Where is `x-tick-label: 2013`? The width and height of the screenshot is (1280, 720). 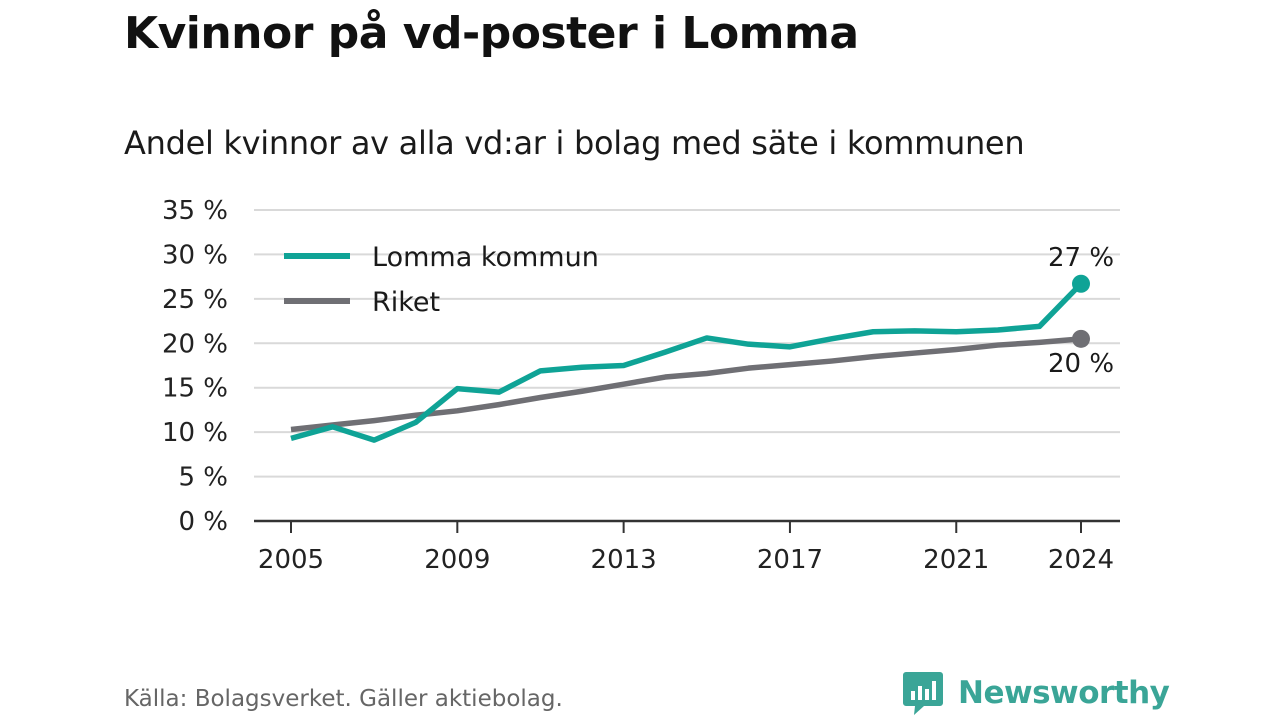 x-tick-label: 2013 is located at coordinates (624, 560).